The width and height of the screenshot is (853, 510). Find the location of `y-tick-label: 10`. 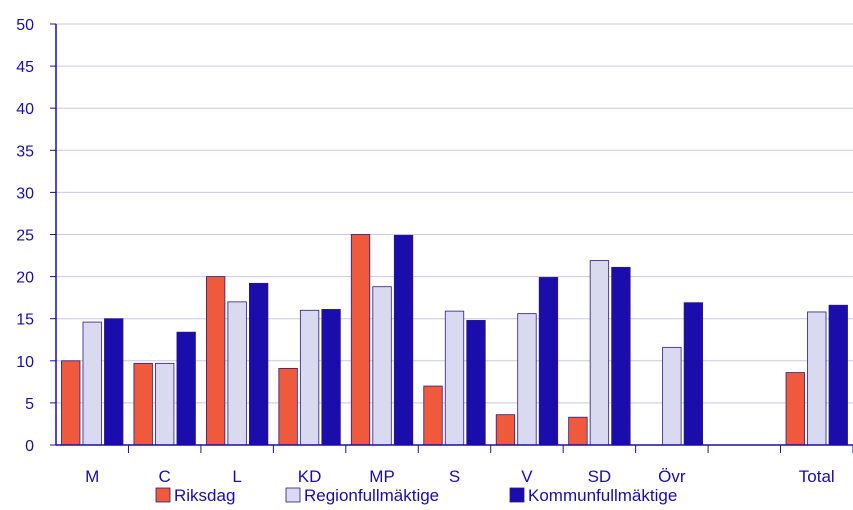

y-tick-label: 10 is located at coordinates (25, 362).